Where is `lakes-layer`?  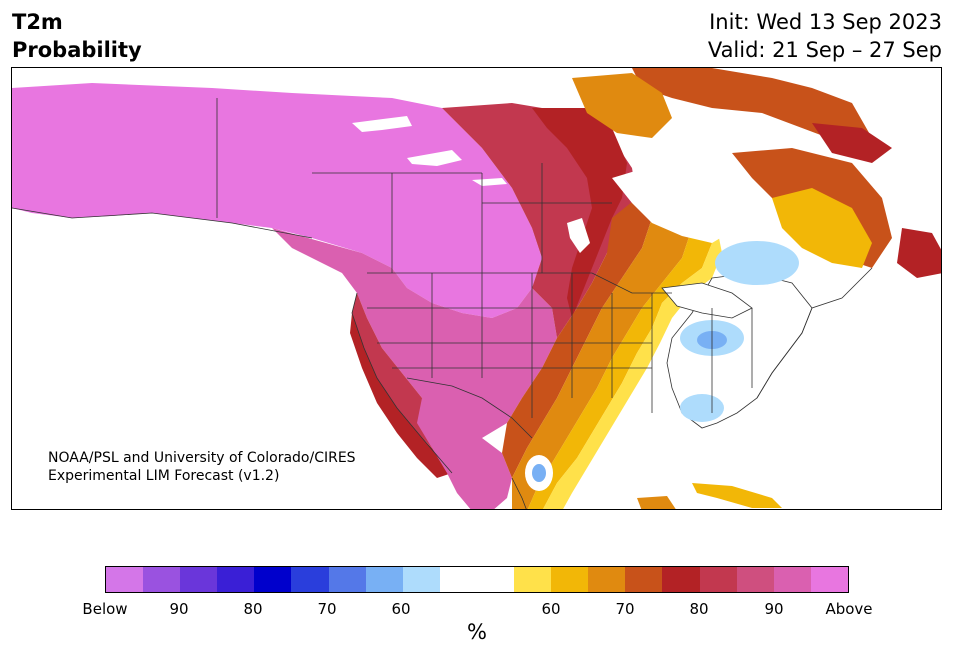 lakes-layer is located at coordinates (552, 217).